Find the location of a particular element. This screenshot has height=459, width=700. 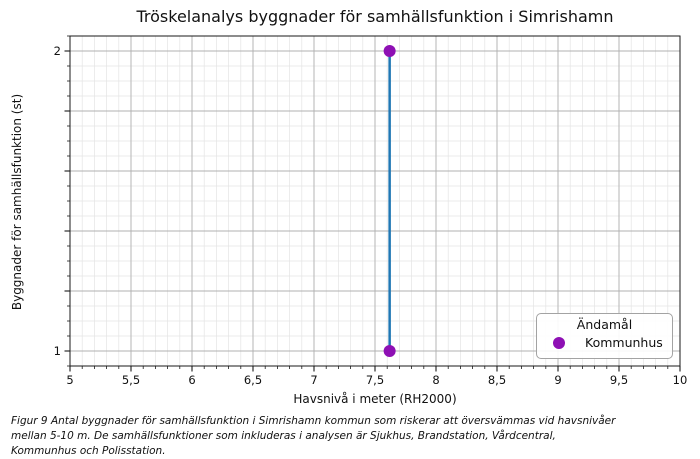

x-tick-label: 5,5 is located at coordinates (131, 380).